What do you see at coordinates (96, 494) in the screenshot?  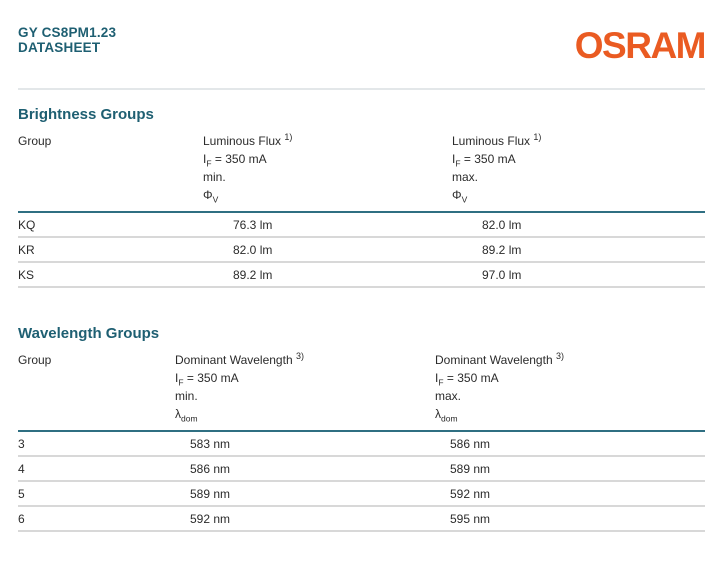 I see `group-cell: 5` at bounding box center [96, 494].